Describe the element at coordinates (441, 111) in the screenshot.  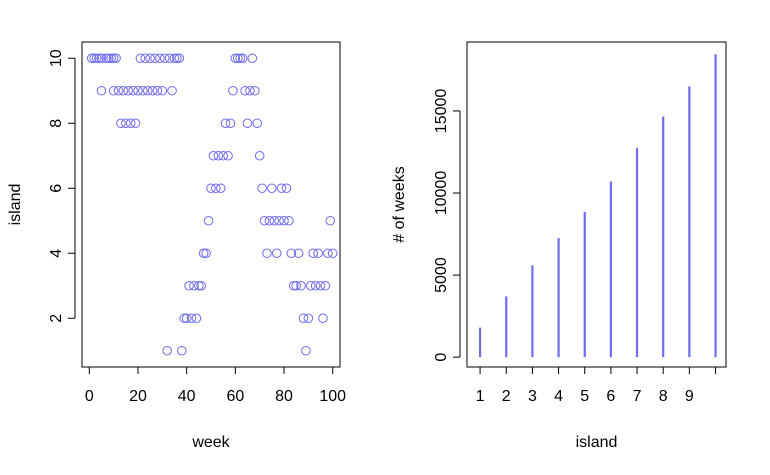
I see `y-tick-label: 15000` at that location.